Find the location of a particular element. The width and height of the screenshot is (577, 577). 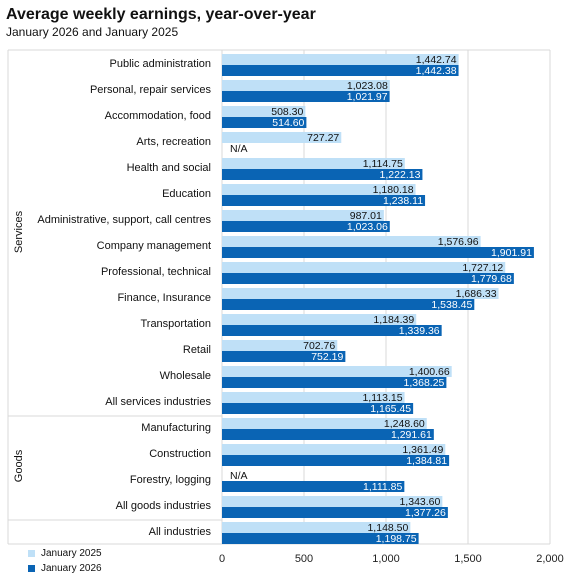

data-label: 752.19 is located at coordinates (327, 357).